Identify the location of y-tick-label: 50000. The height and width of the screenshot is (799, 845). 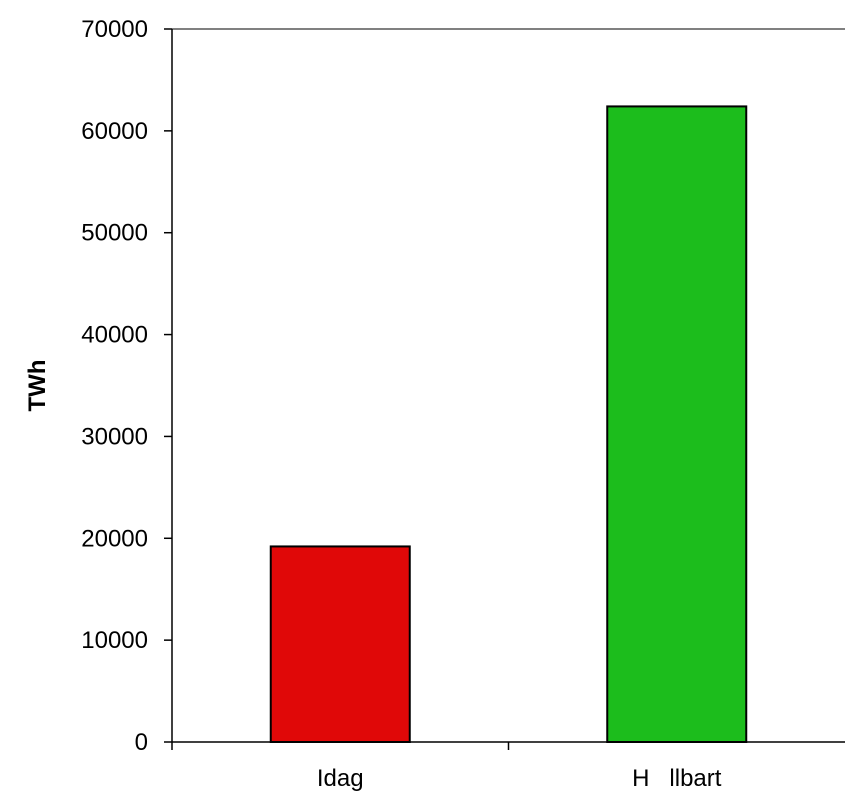
(114, 233).